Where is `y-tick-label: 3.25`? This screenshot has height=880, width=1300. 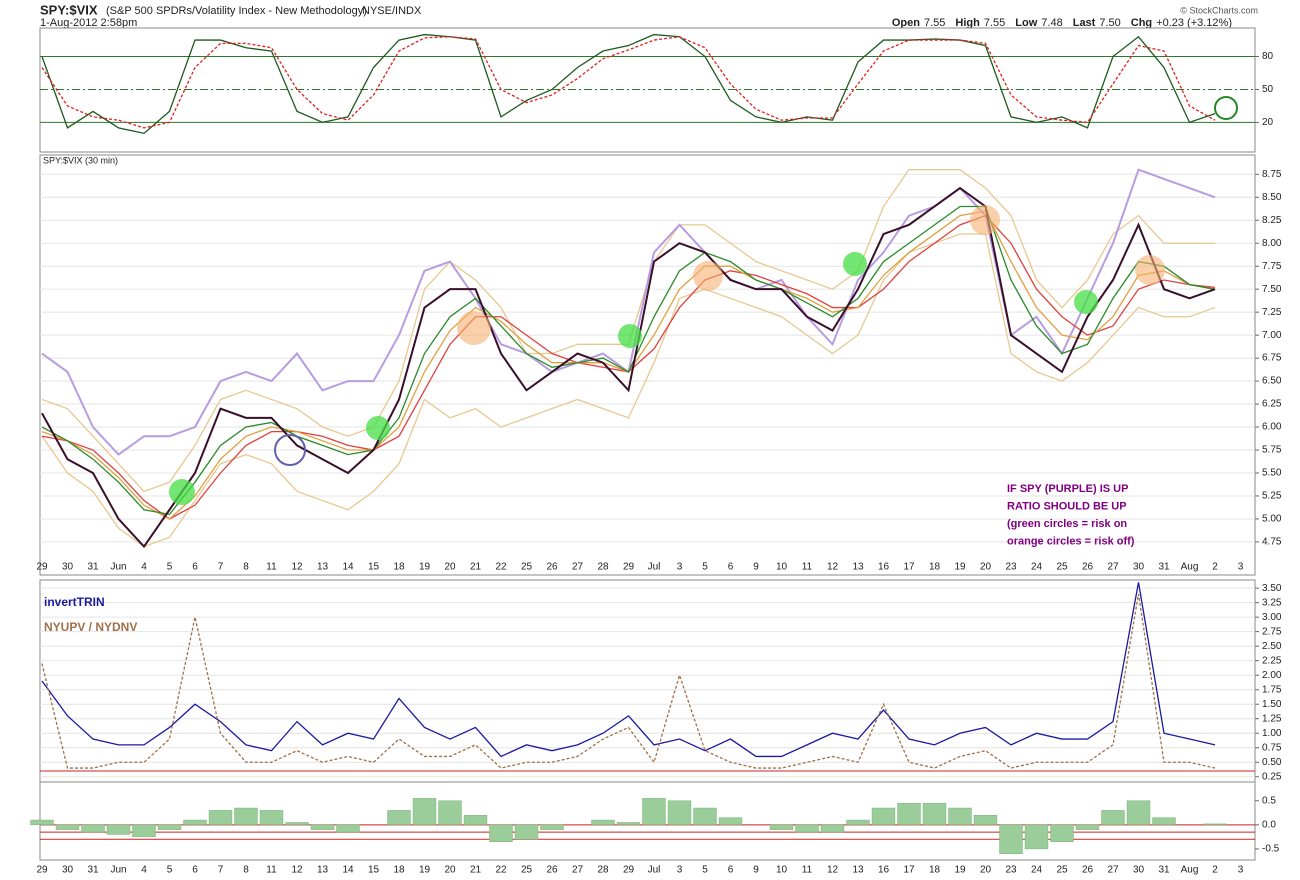 y-tick-label: 3.25 is located at coordinates (1272, 602).